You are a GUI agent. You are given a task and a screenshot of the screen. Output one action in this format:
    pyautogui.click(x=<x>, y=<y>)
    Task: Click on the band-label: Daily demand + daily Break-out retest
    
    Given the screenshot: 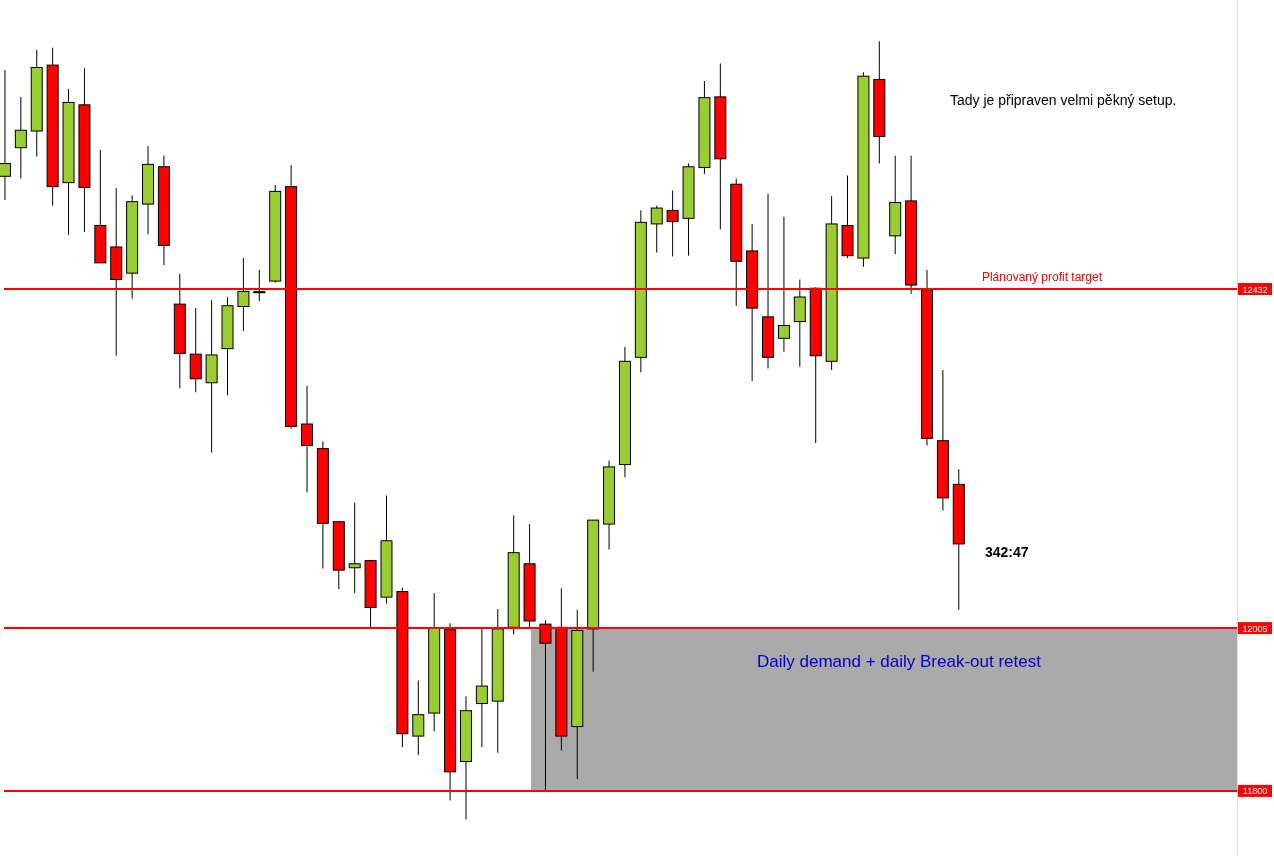 What is the action you would take?
    pyautogui.click(x=899, y=662)
    